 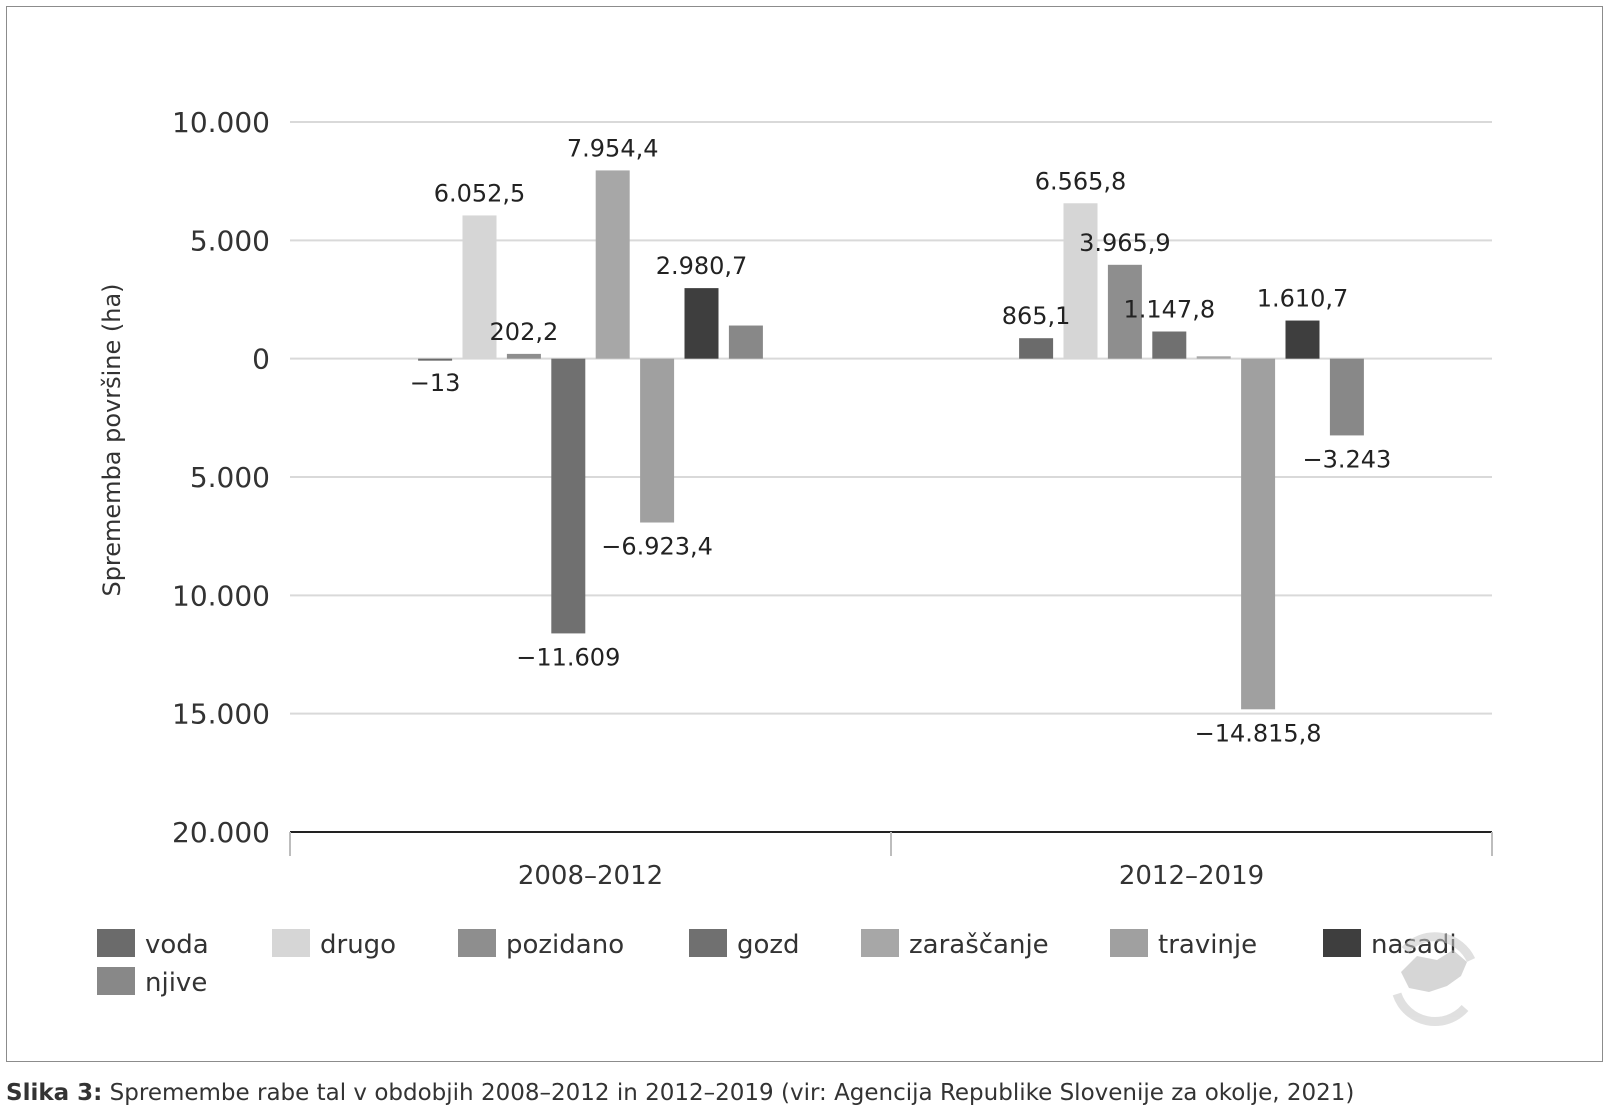 What do you see at coordinates (1258, 733) in the screenshot?
I see `data-label: −14.815,8` at bounding box center [1258, 733].